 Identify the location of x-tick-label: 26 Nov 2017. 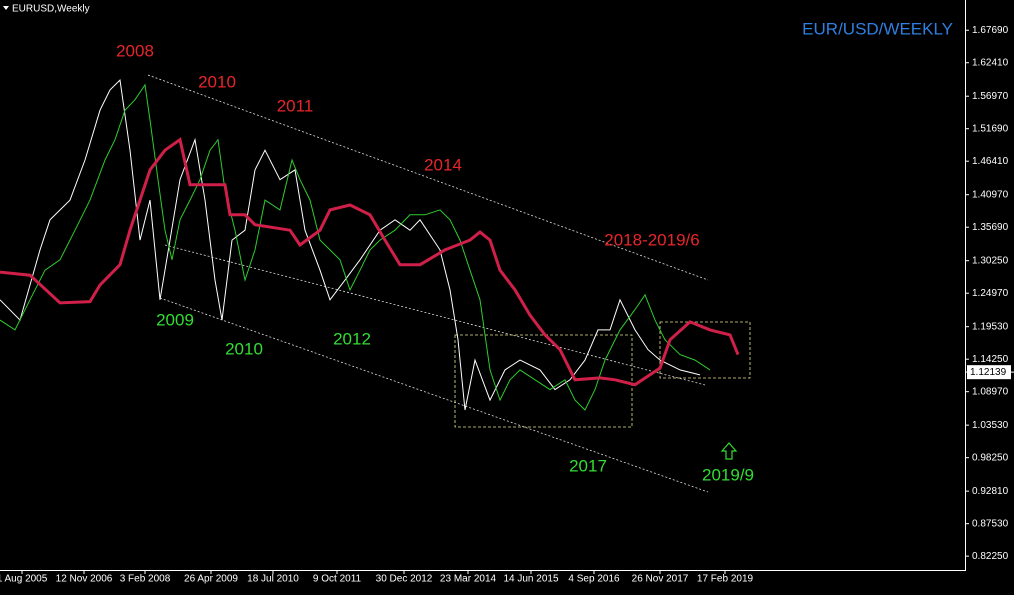
(660, 579).